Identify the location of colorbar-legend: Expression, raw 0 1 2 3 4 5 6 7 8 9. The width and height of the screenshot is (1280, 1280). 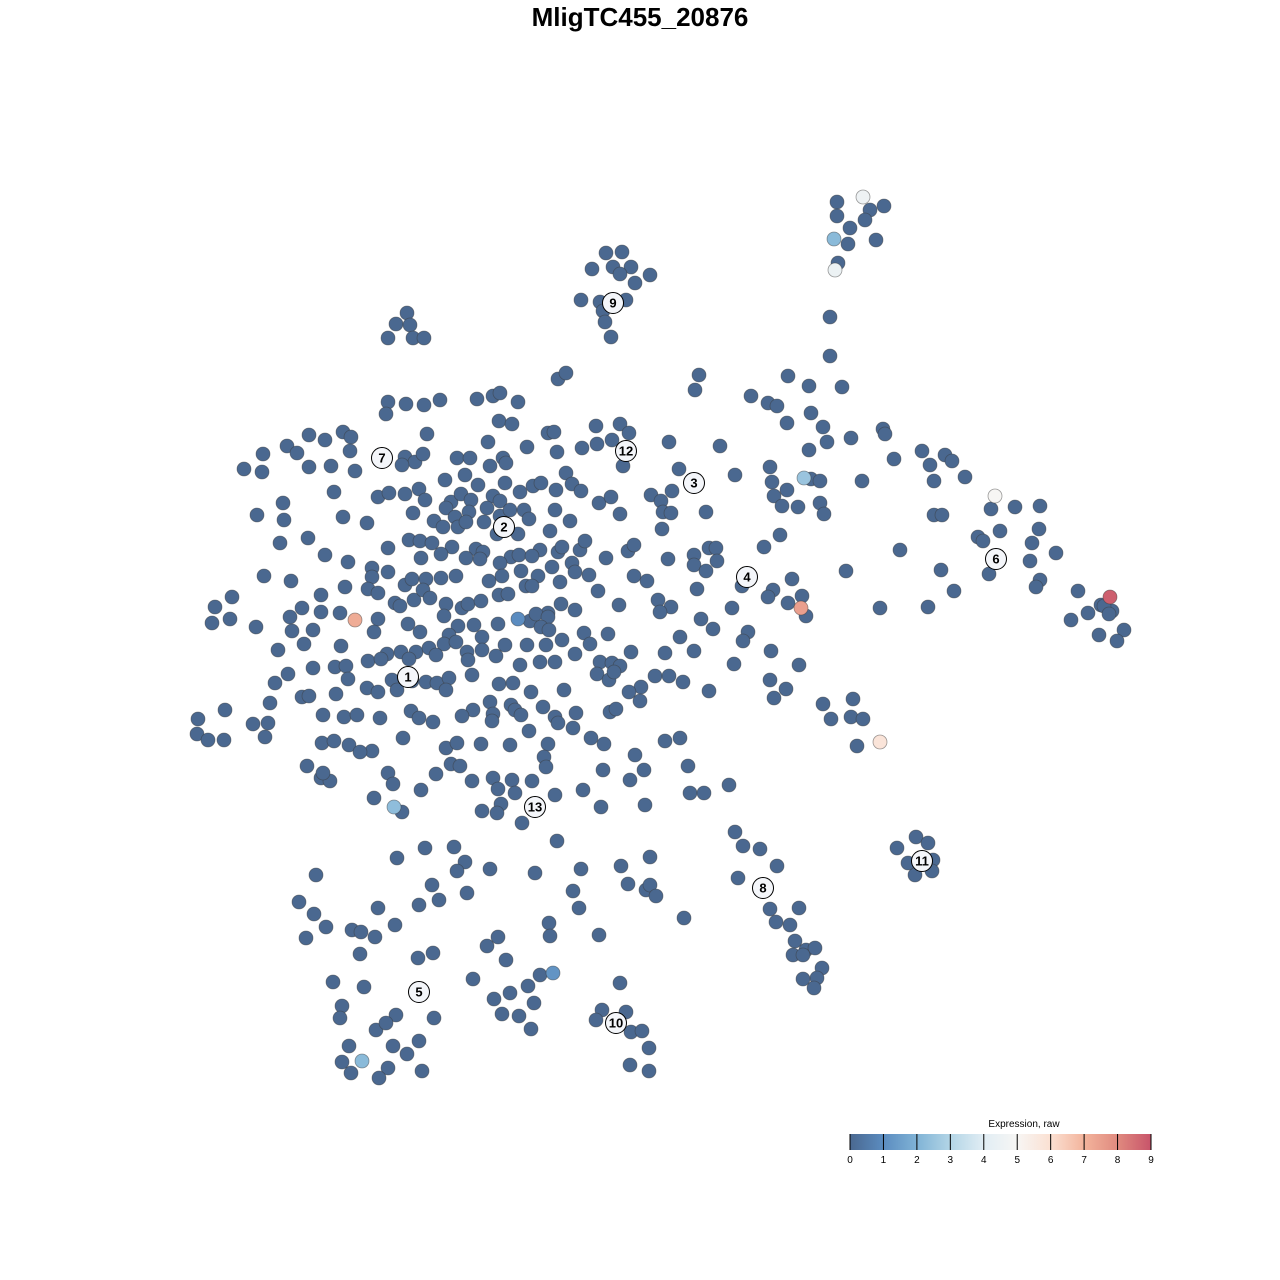
(1000, 1142).